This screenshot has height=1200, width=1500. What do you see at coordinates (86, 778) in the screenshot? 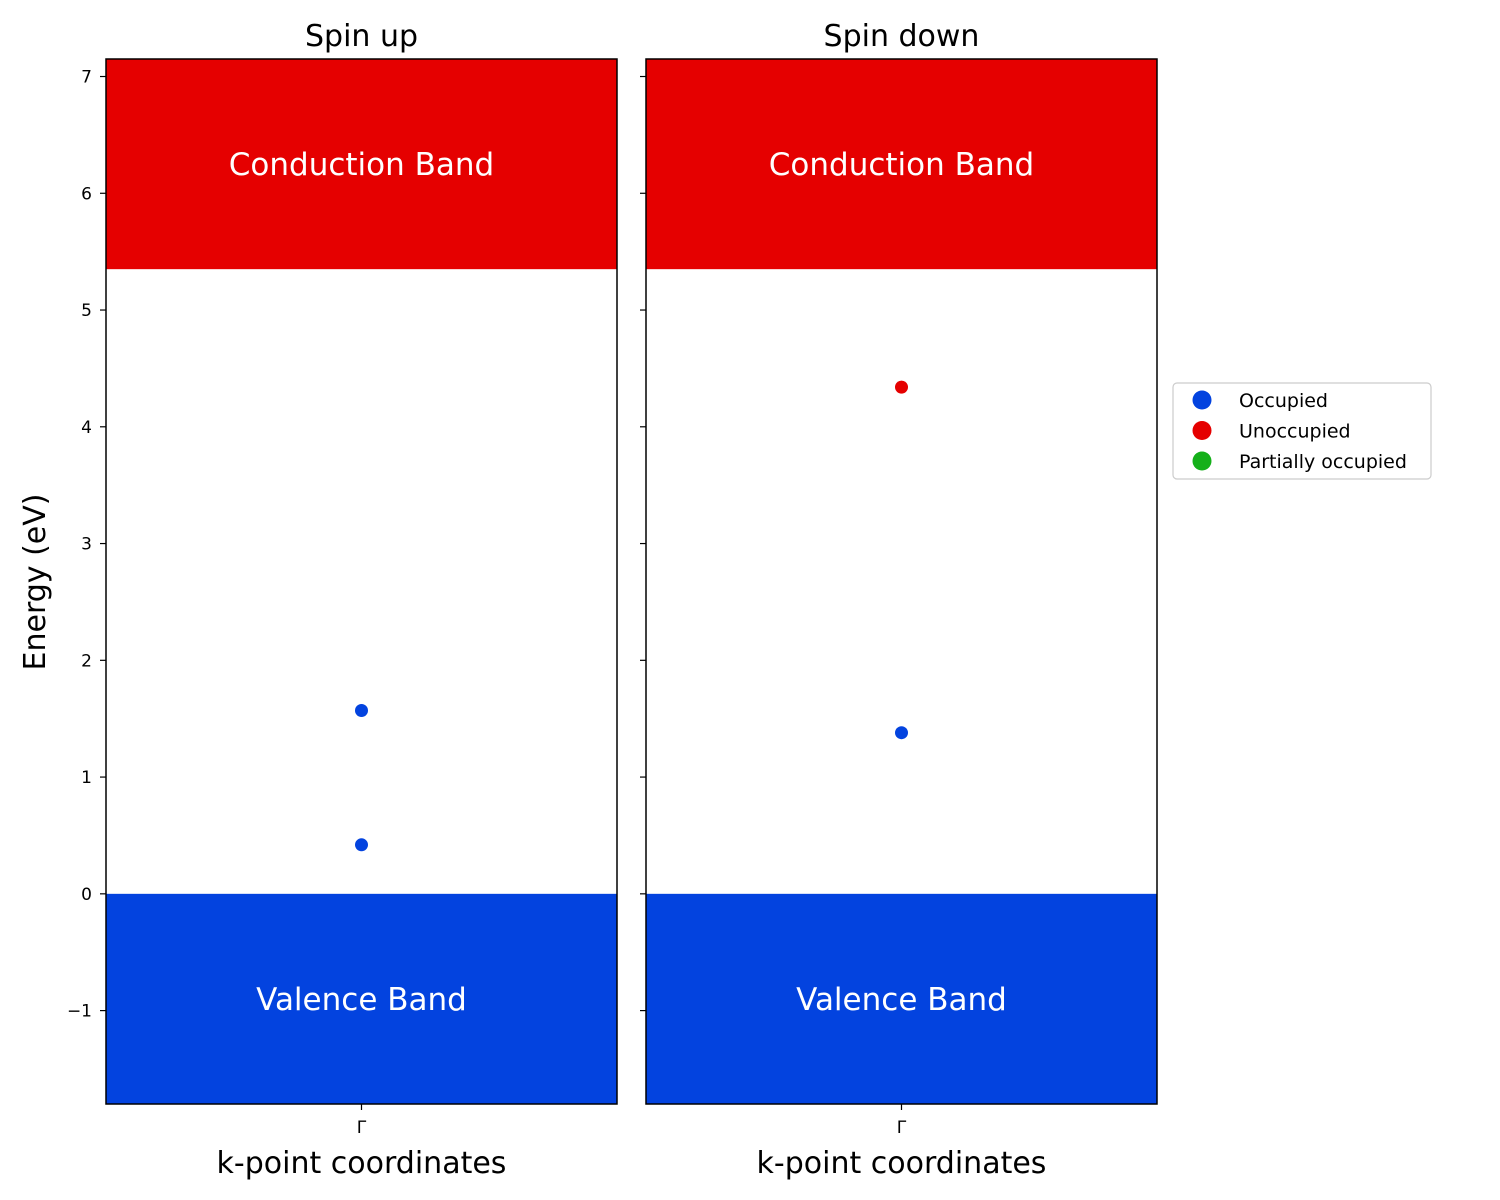
I see `y-tick-label: 1` at bounding box center [86, 778].